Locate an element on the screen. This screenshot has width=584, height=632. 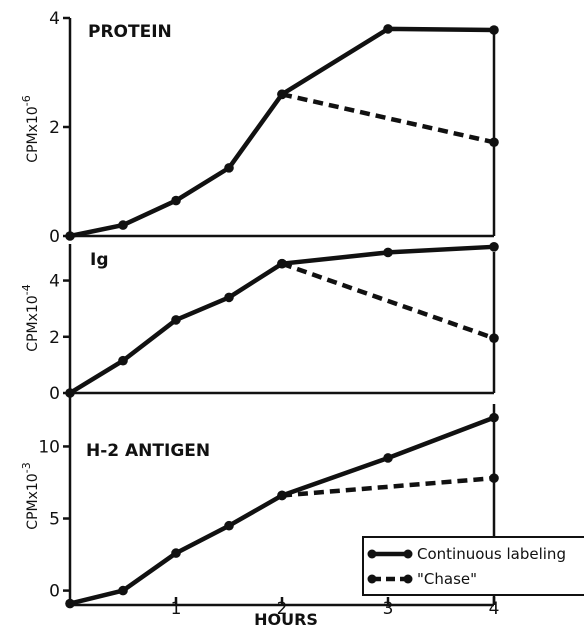
legend-box is located at coordinates (473, 566).